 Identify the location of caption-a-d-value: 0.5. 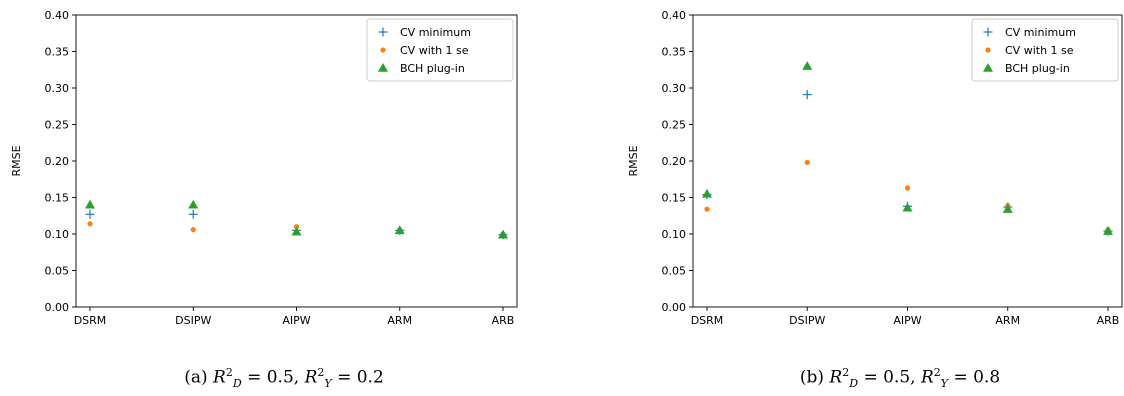
(280, 377).